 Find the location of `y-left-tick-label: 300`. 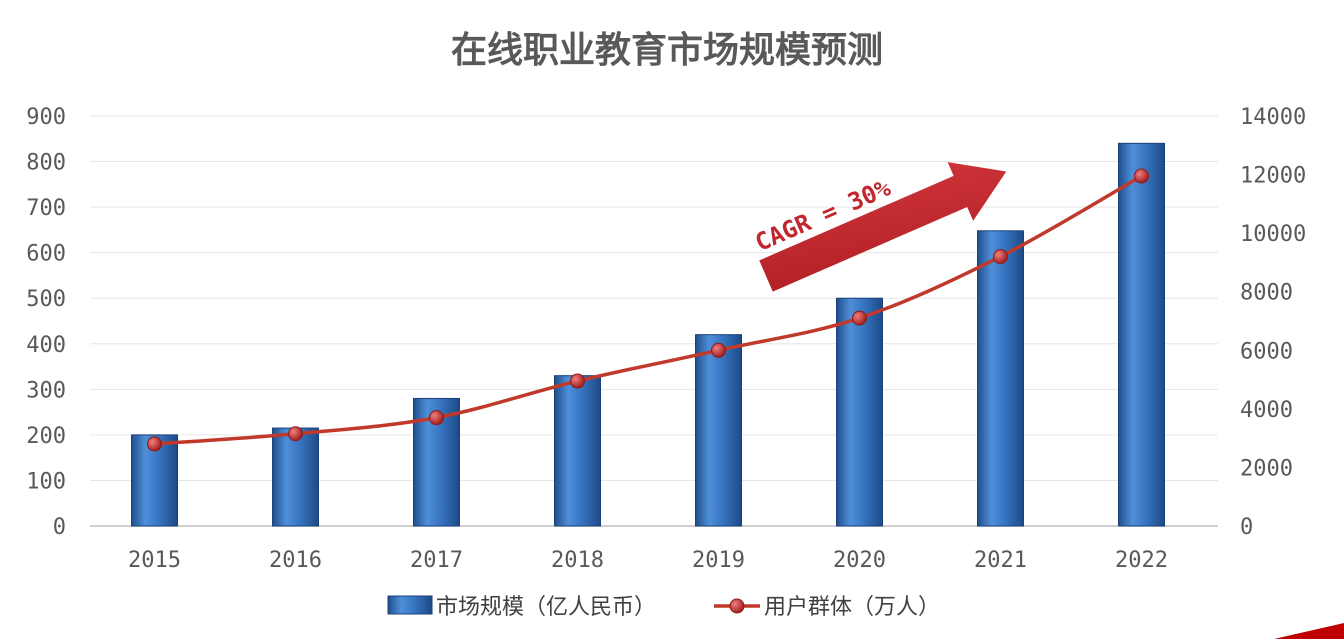

y-left-tick-label: 300 is located at coordinates (46, 390).